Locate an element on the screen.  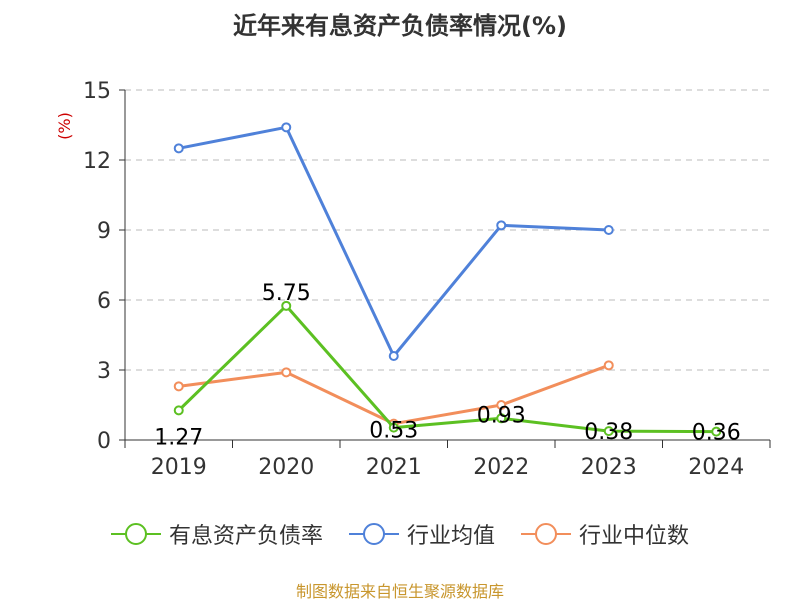
legend-item-interest-bearing-debt-ratio: 有息资产负债率 is located at coordinates (216, 534).